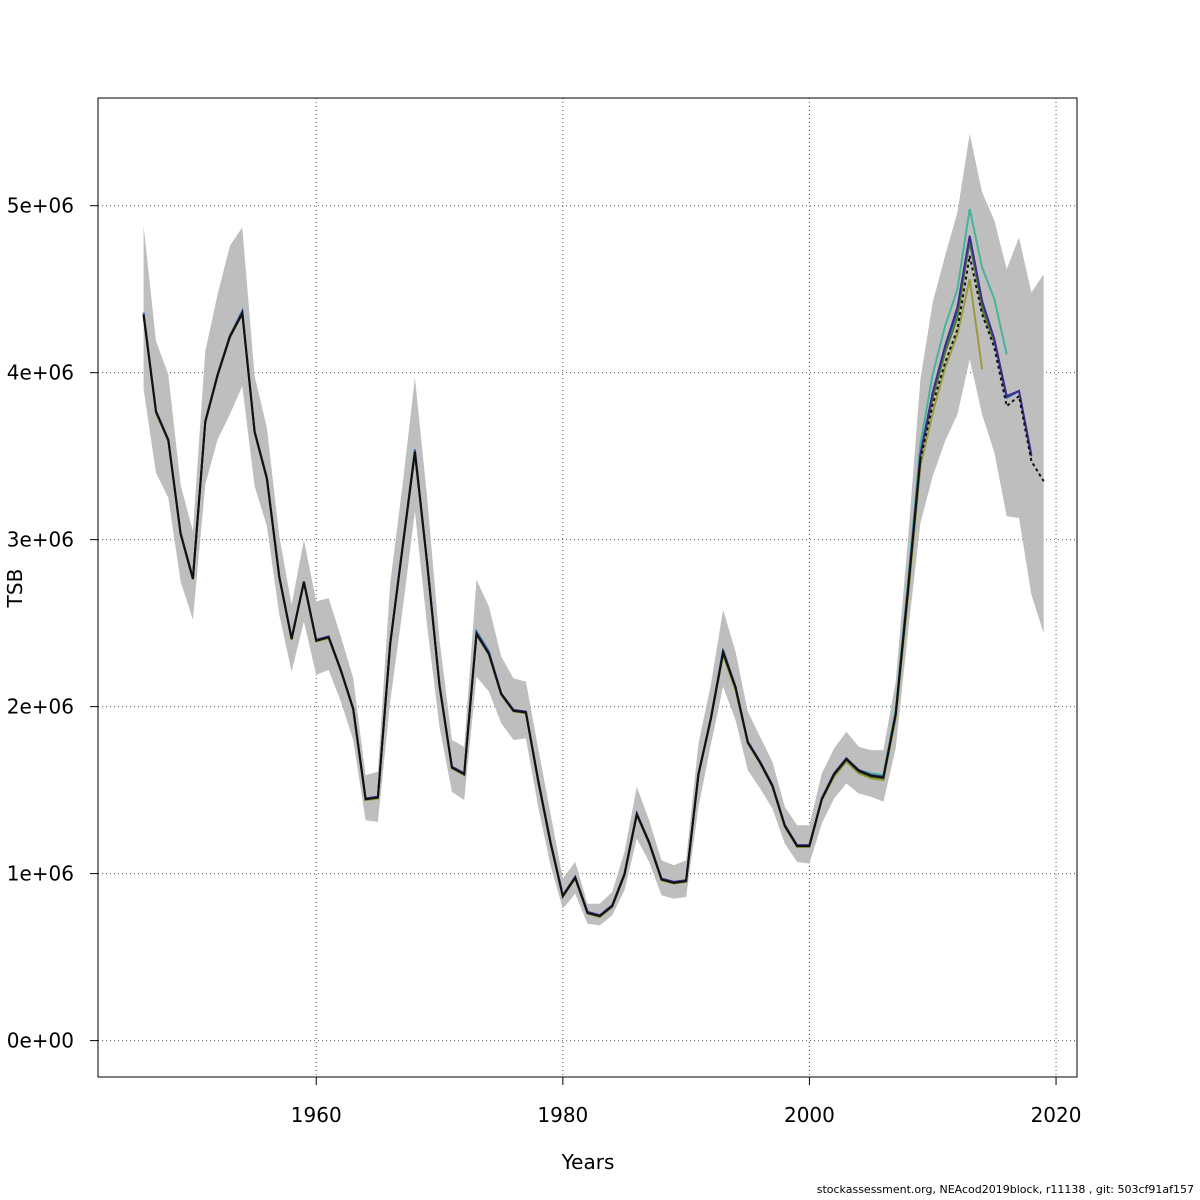  What do you see at coordinates (40, 1041) in the screenshot?
I see `y-tick-label: 0e+00` at bounding box center [40, 1041].